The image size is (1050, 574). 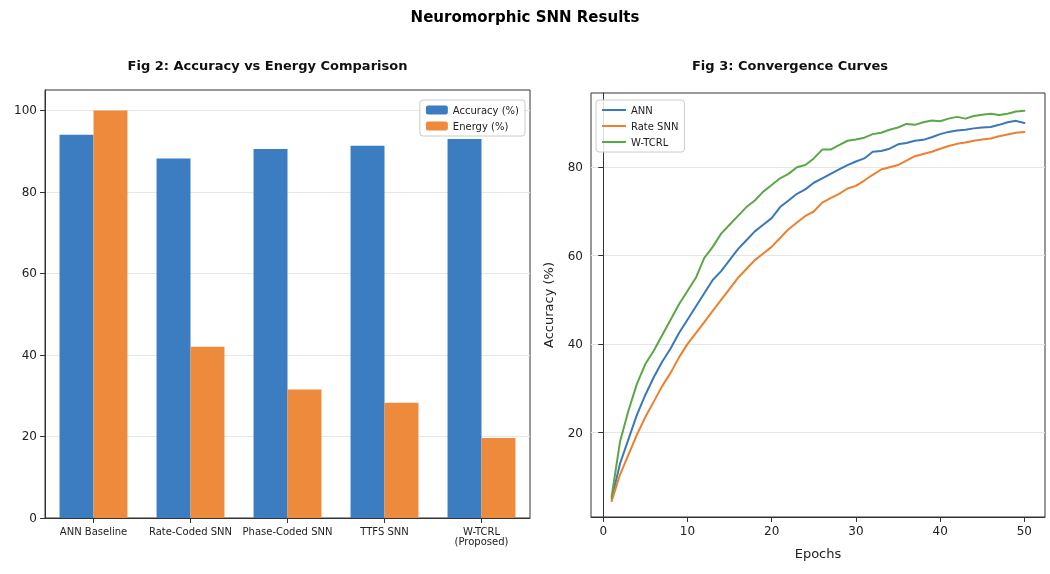 What do you see at coordinates (93, 531) in the screenshot?
I see `x-tick-label: ANN Baseline` at bounding box center [93, 531].